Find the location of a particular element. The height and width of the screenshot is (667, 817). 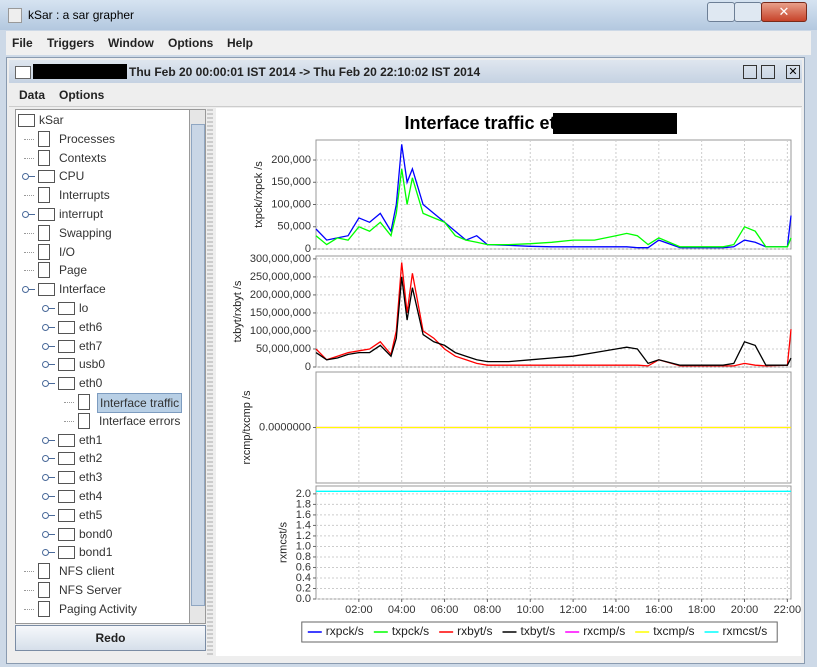

tree-label: NFS client is located at coordinates (86, 571).